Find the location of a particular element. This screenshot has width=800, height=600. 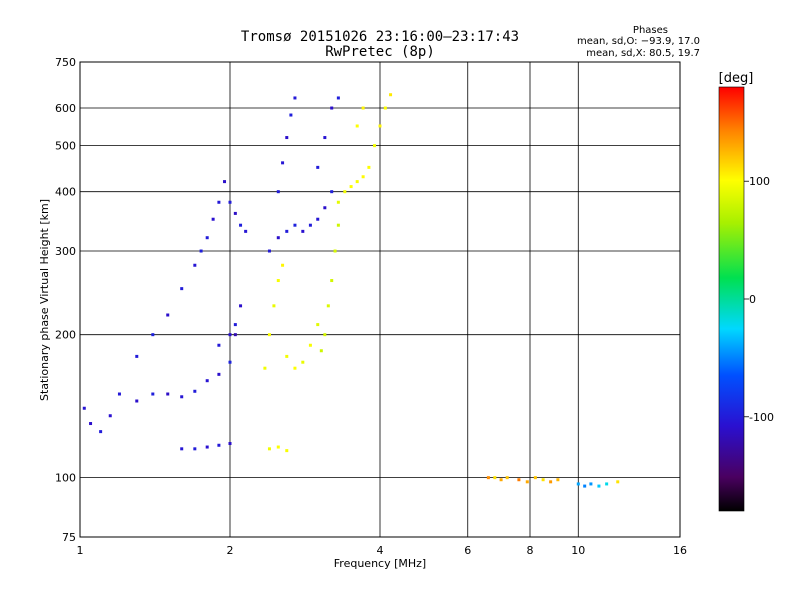

phase-stats-x: mean, sd,X: 80.5, 19.7 is located at coordinates (643, 53).